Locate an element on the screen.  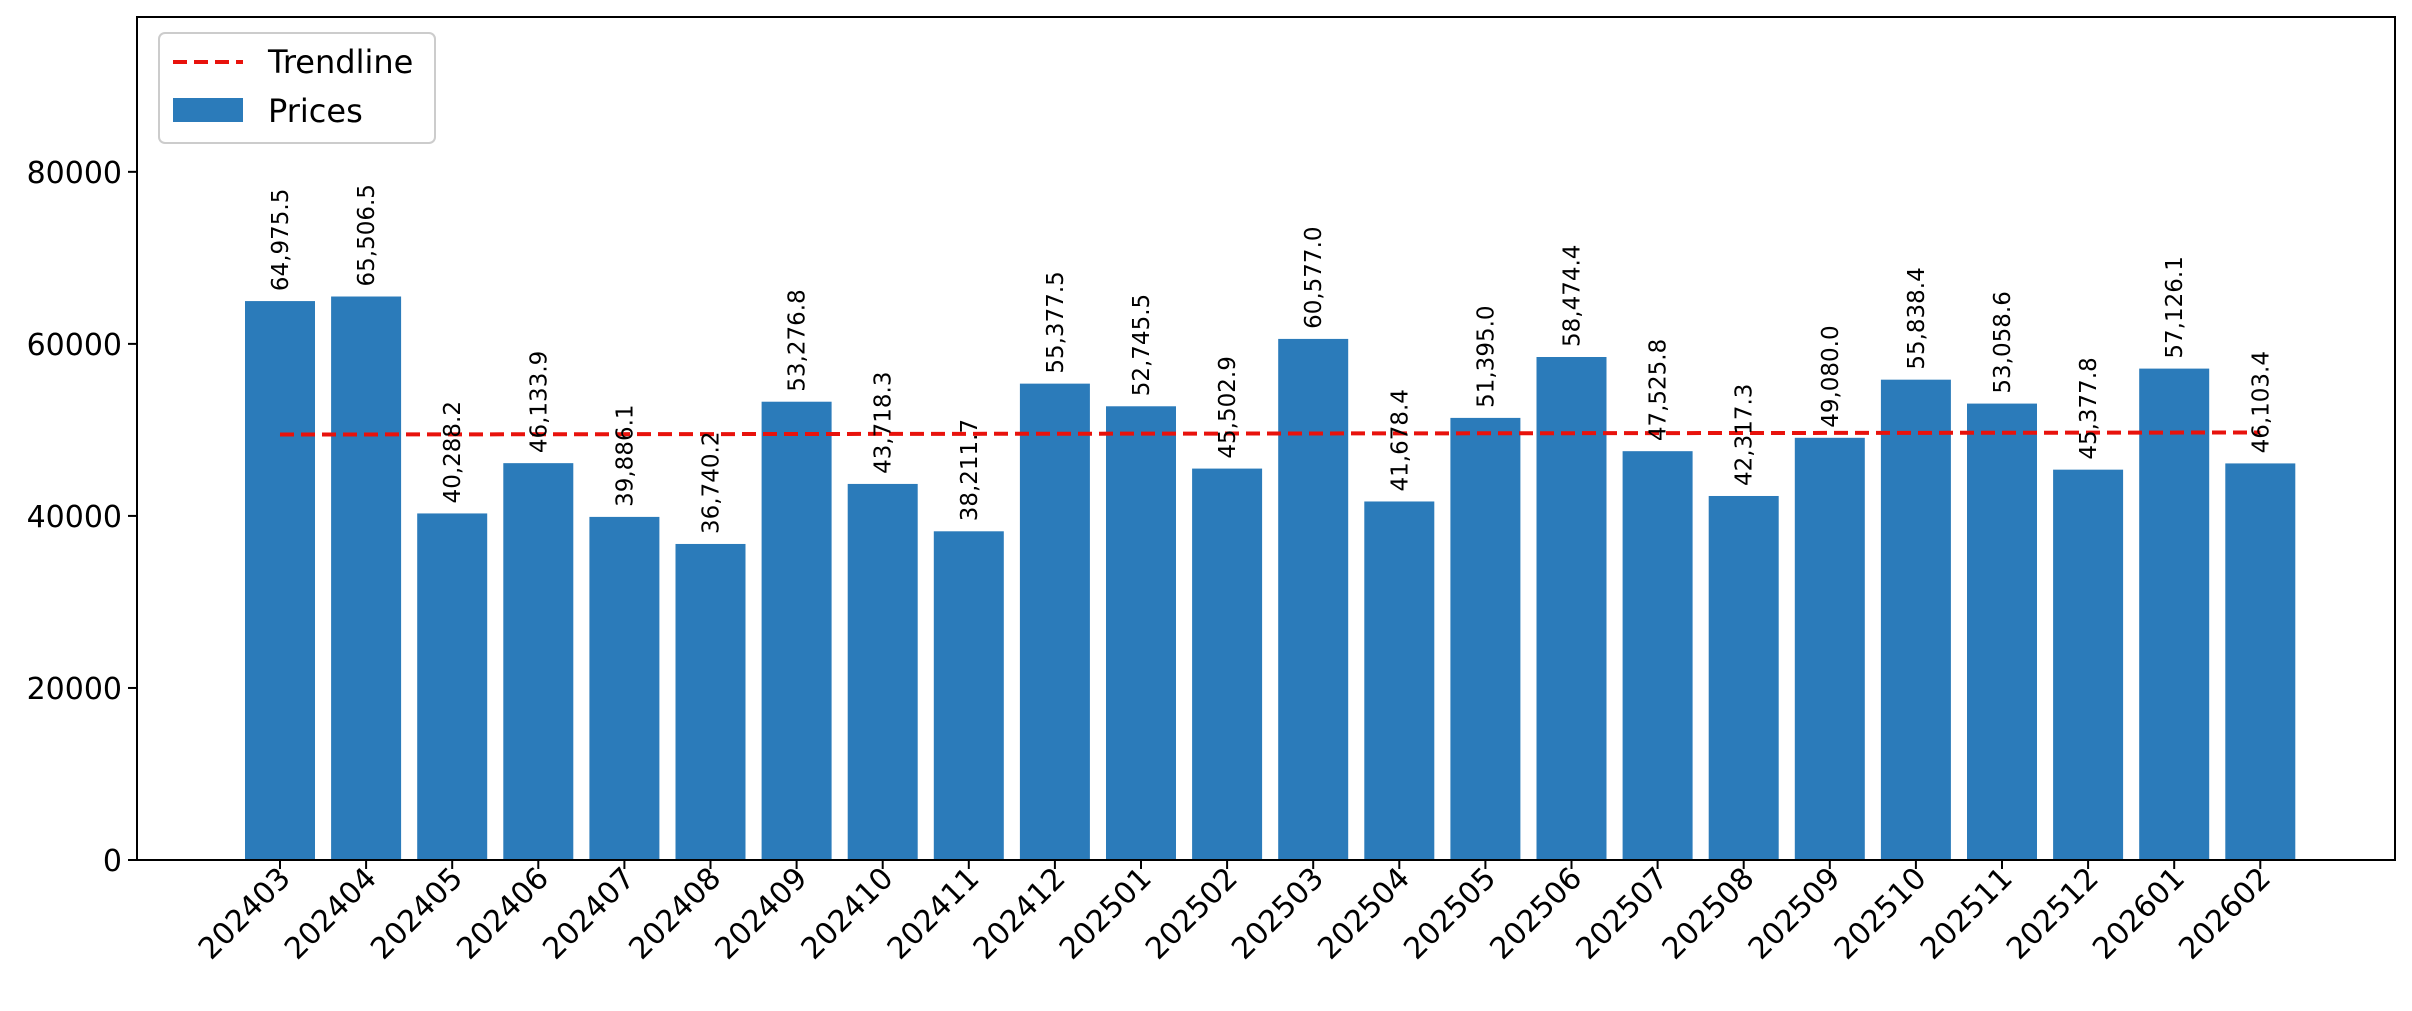
data-label-202501: 52,745.5 is located at coordinates (1142, 345).